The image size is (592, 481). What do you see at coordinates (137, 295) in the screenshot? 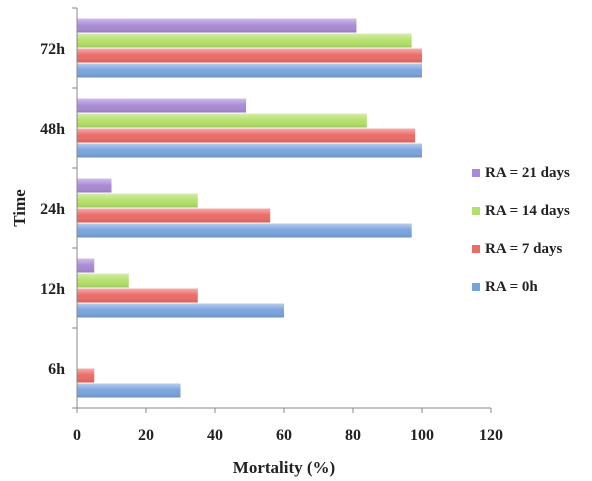
I see `bar-shade-12h-s1` at bounding box center [137, 295].